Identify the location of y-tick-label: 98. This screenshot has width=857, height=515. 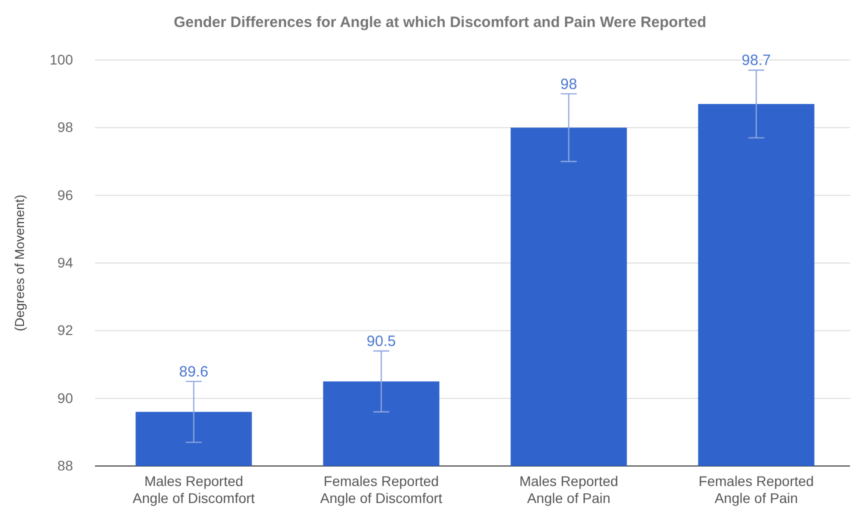
(65, 127).